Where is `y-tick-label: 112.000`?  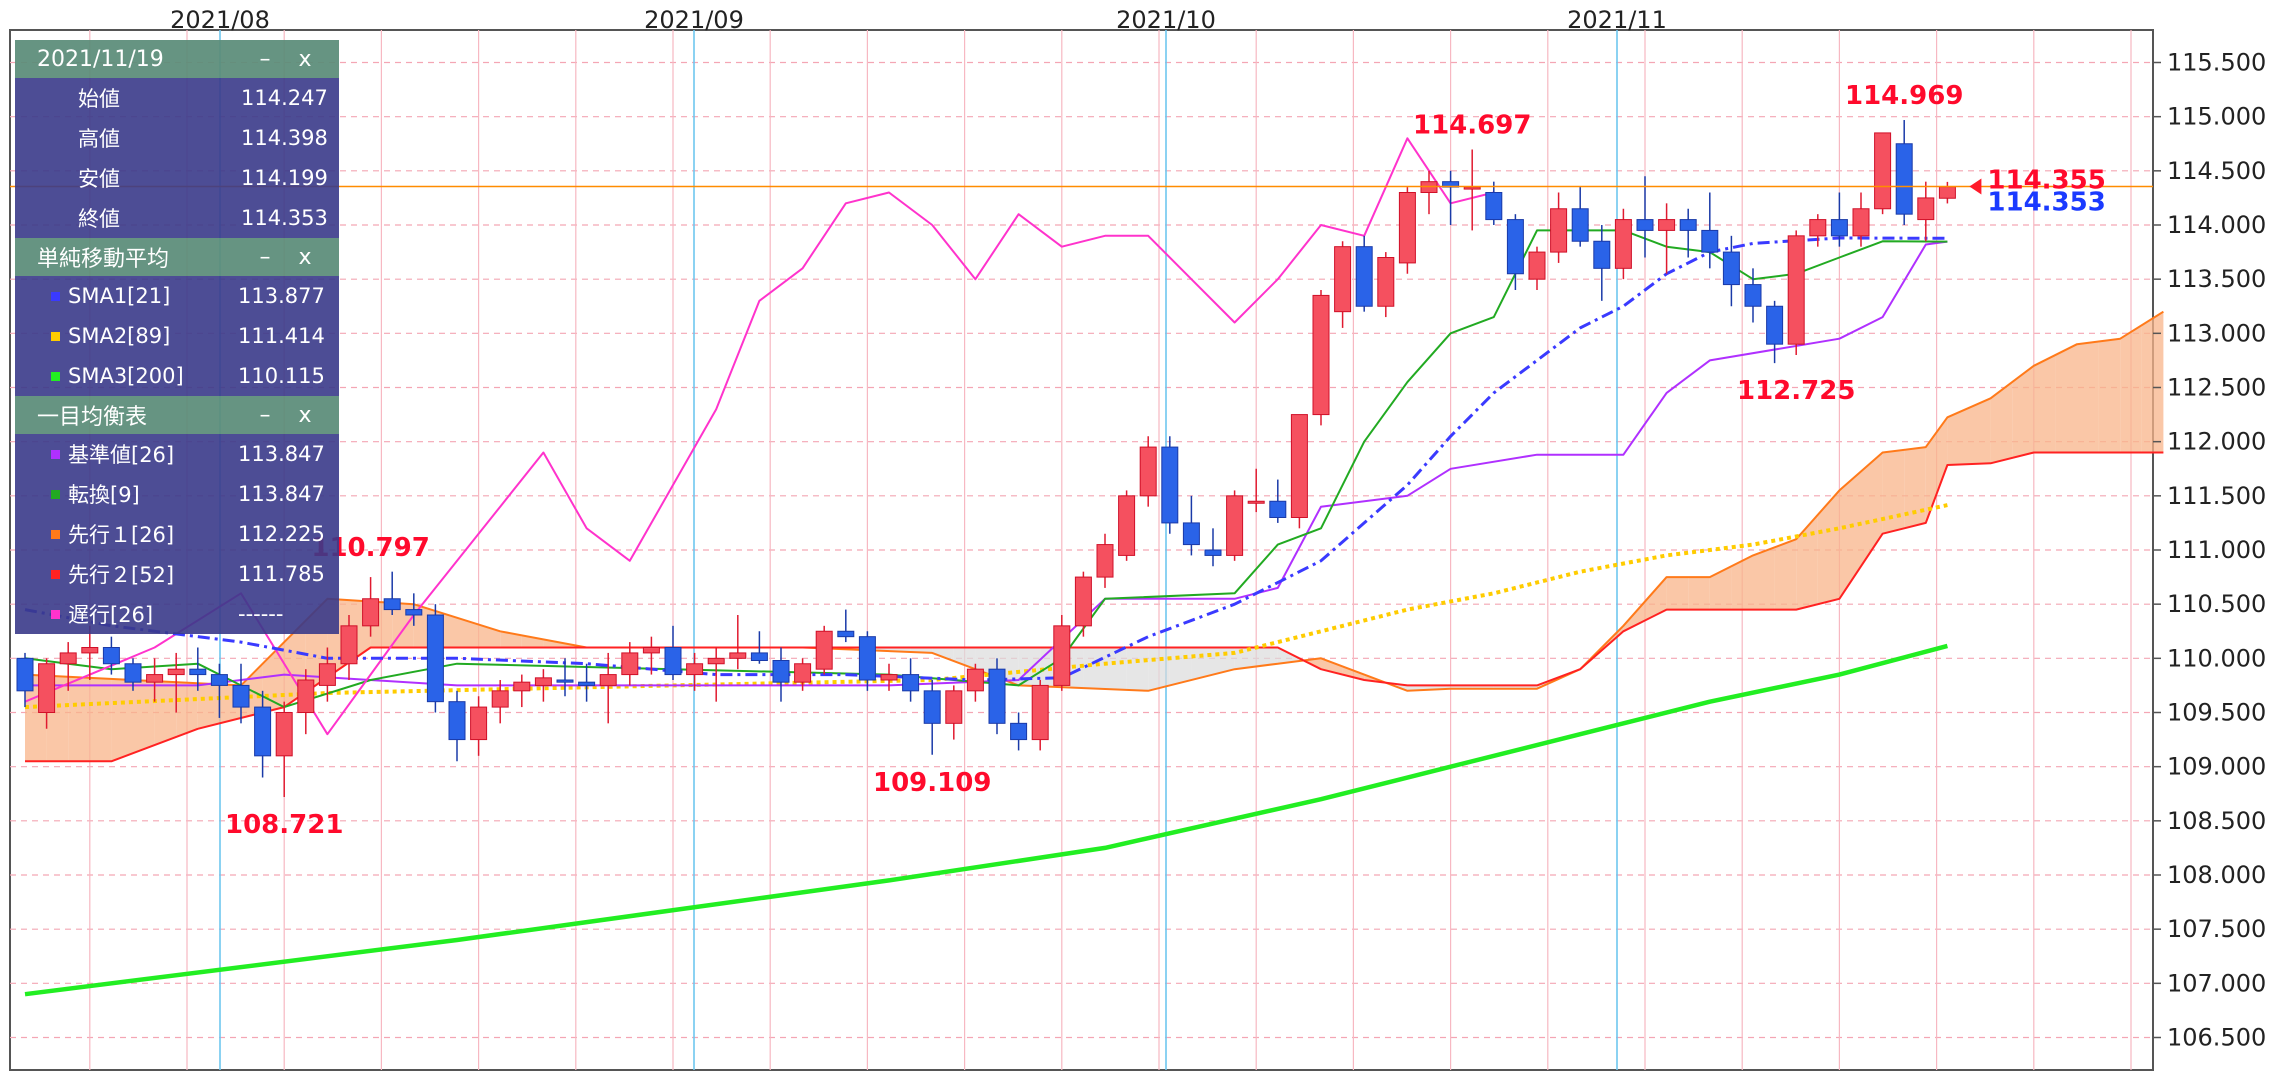 y-tick-label: 112.000 is located at coordinates (2216, 442).